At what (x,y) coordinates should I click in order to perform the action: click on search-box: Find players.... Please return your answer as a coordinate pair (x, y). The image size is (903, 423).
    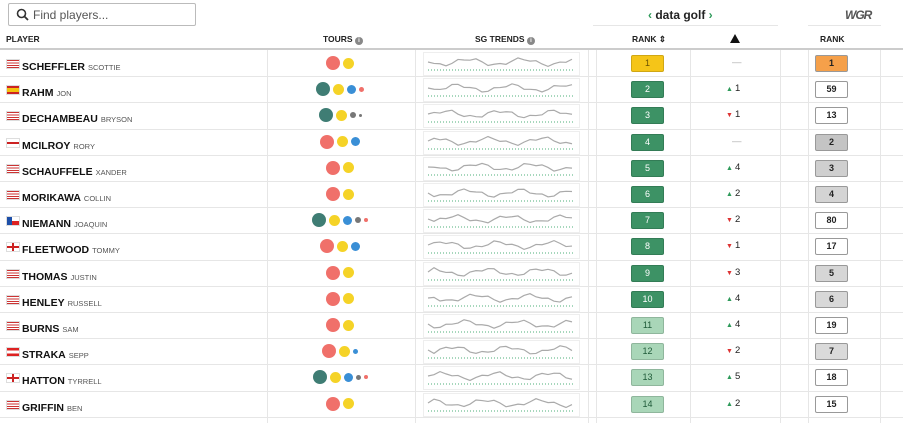
    Looking at the image, I should click on (102, 14).